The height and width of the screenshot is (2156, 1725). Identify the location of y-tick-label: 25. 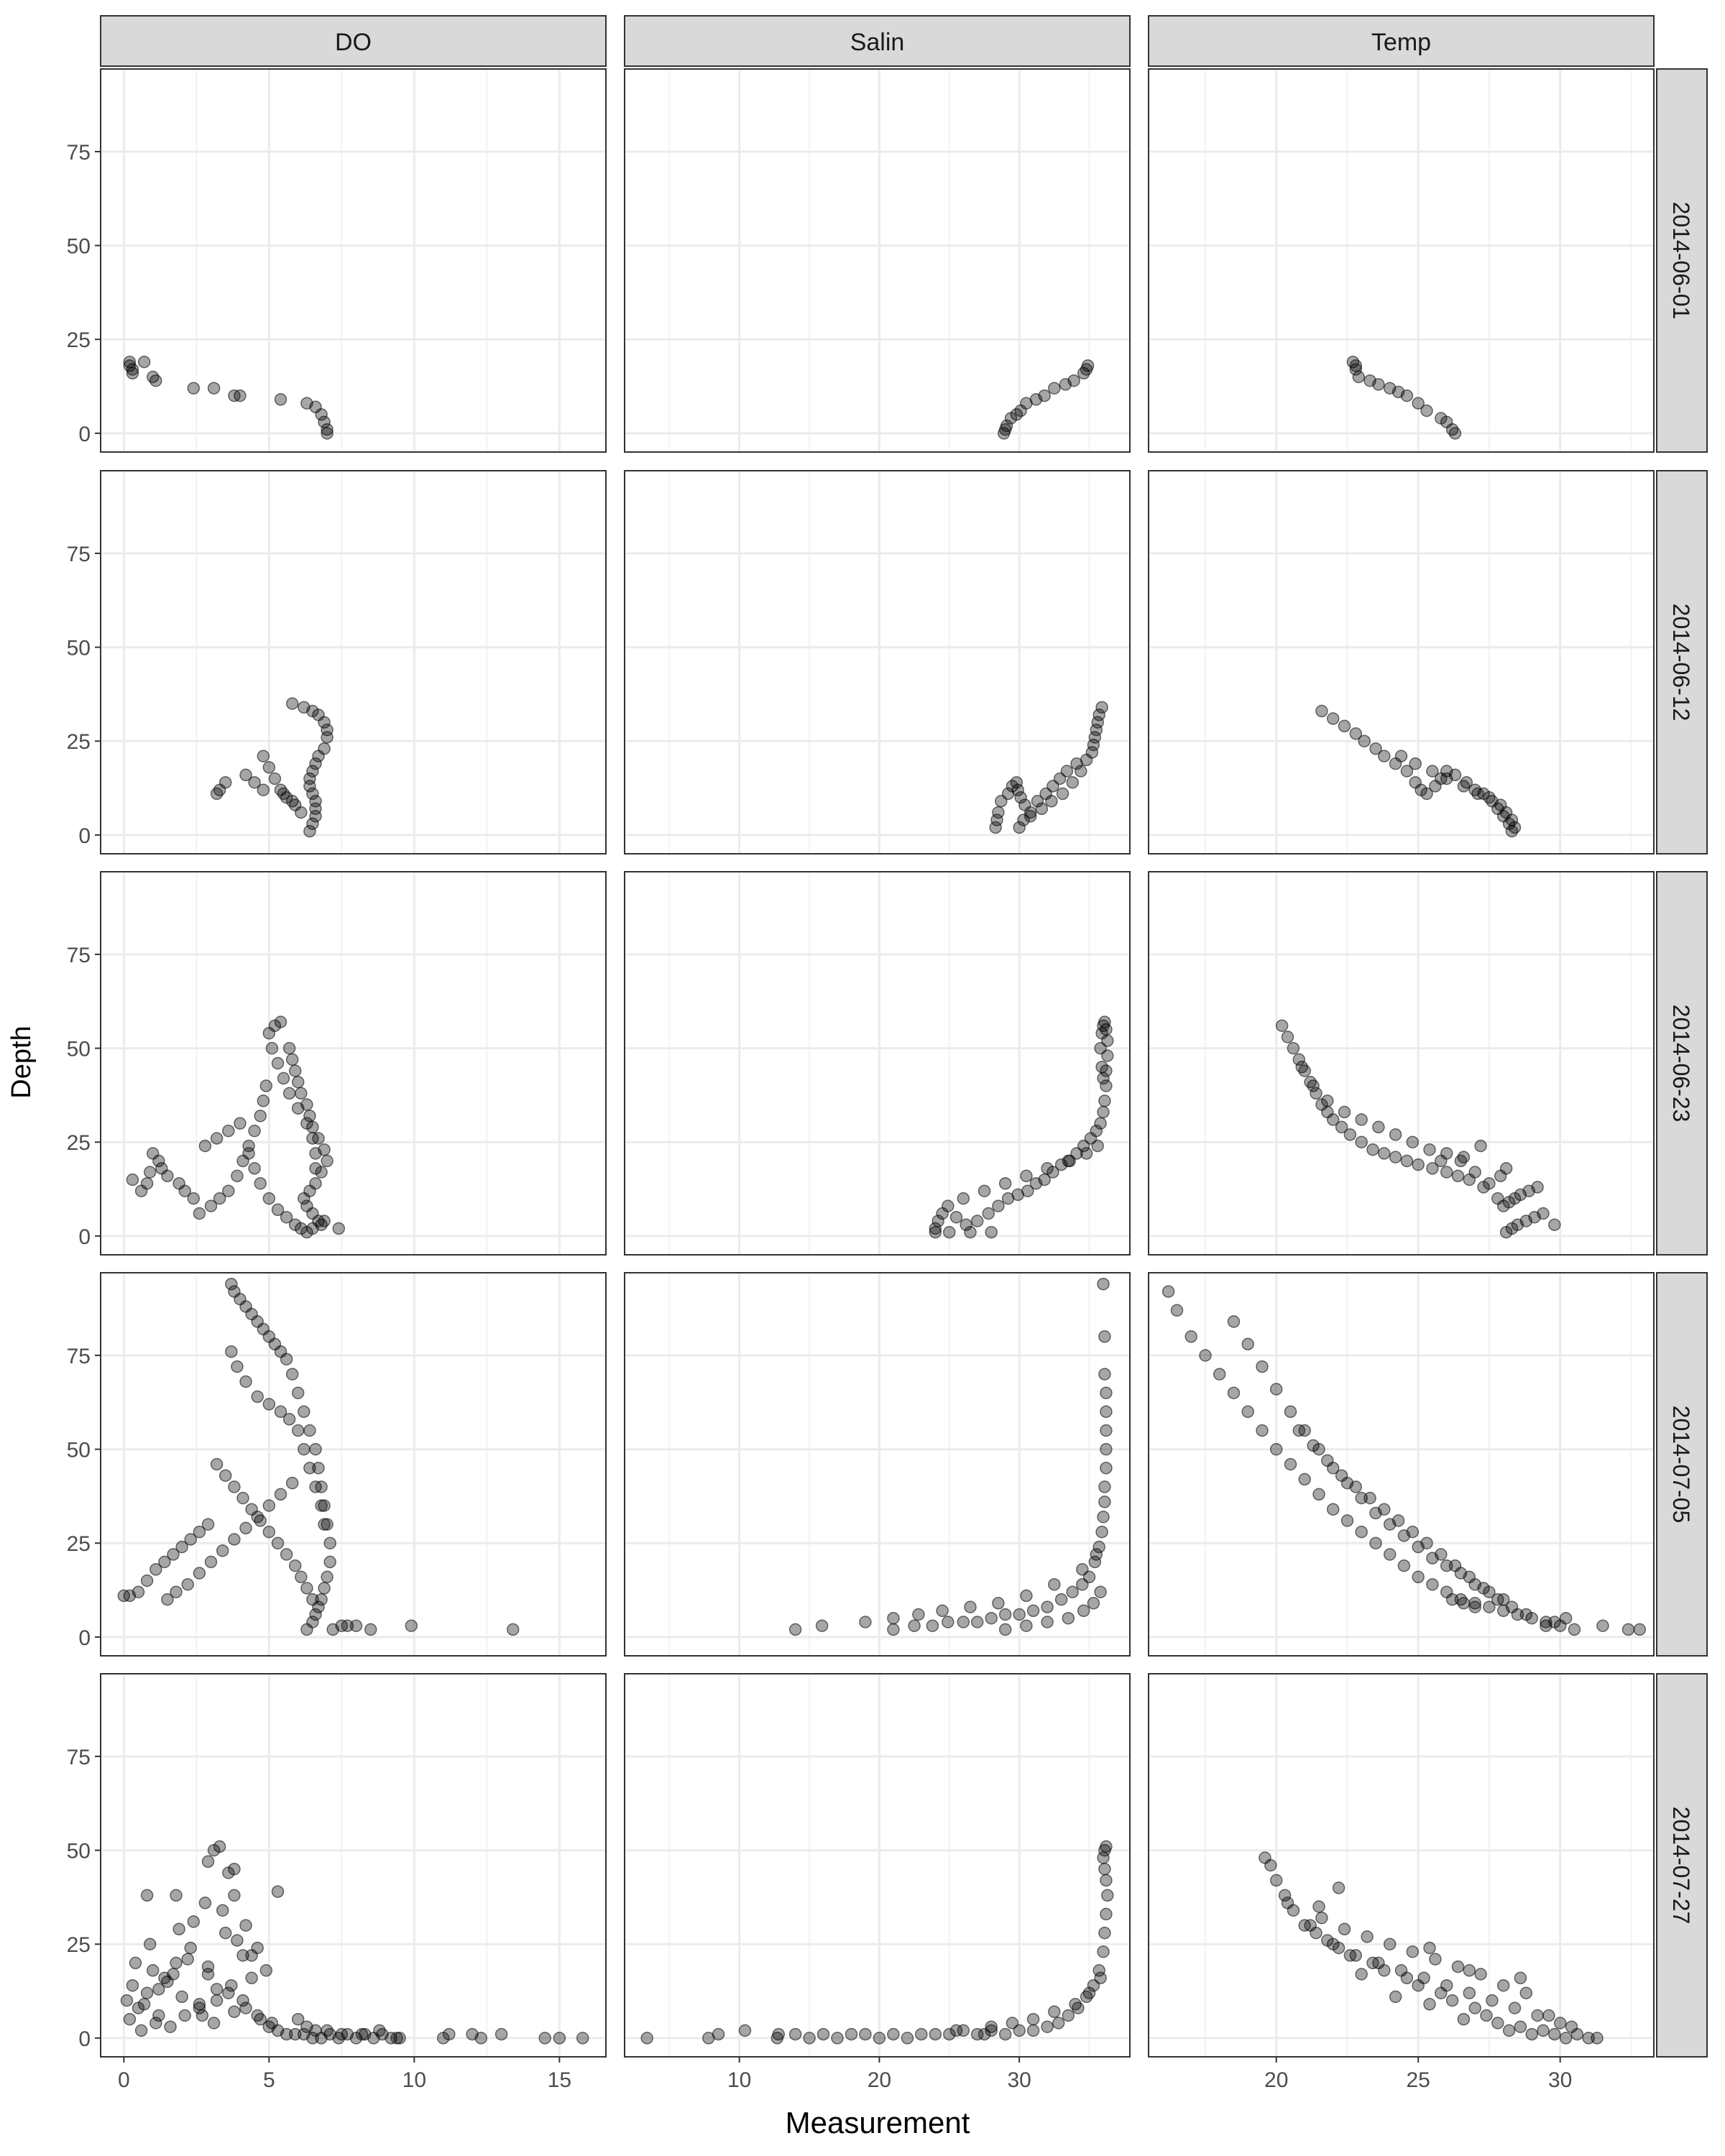
(79, 1143).